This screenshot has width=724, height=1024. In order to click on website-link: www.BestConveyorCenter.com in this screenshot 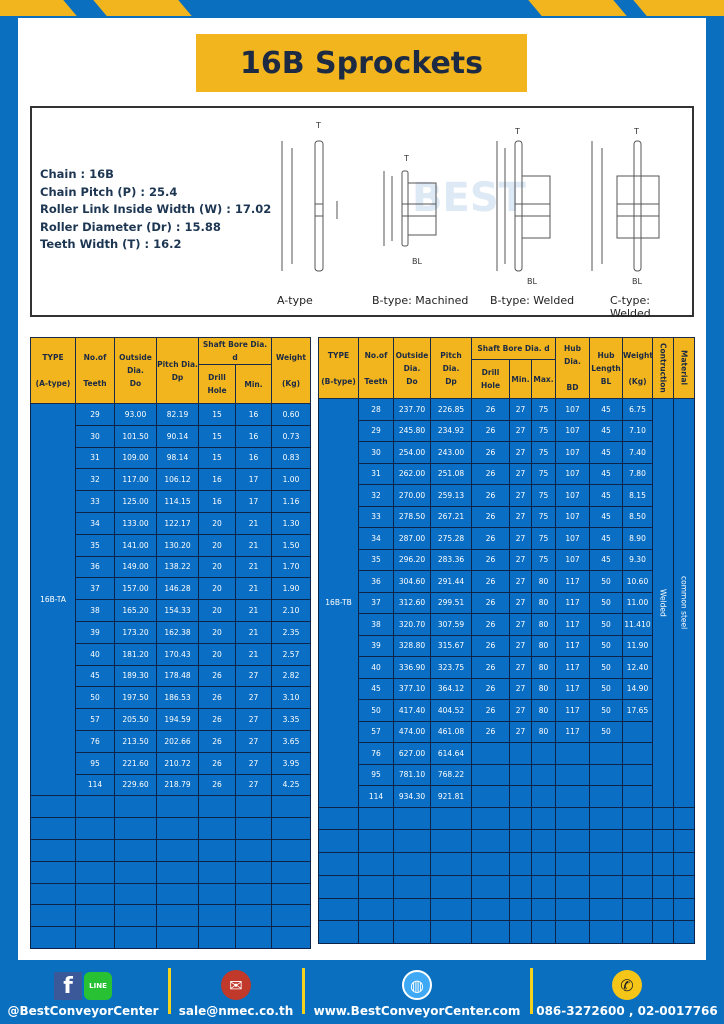, I will do `click(417, 1011)`.